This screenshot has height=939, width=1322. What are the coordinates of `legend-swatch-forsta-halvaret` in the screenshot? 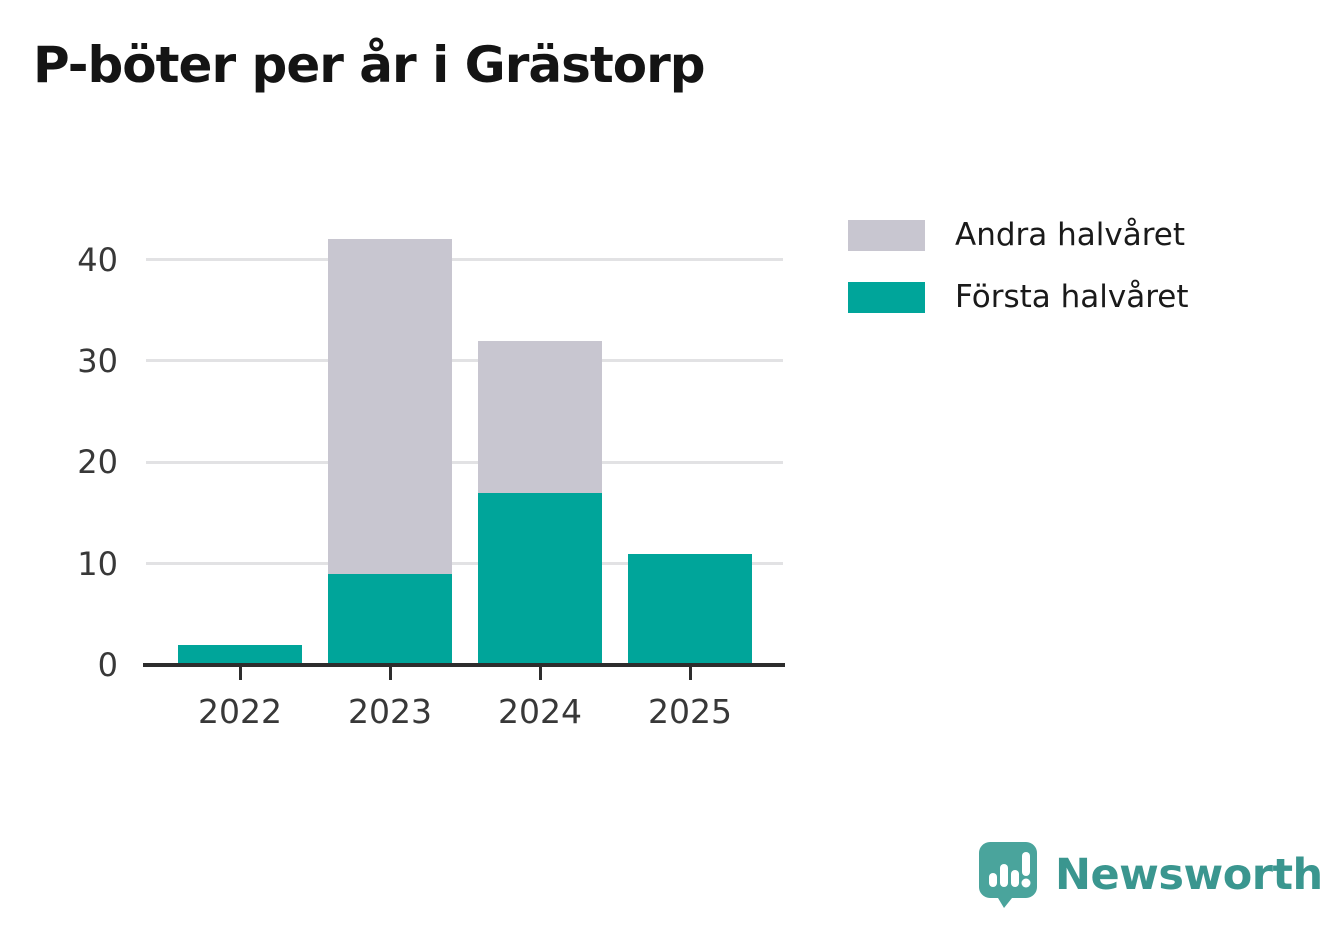 It's located at (886, 297).